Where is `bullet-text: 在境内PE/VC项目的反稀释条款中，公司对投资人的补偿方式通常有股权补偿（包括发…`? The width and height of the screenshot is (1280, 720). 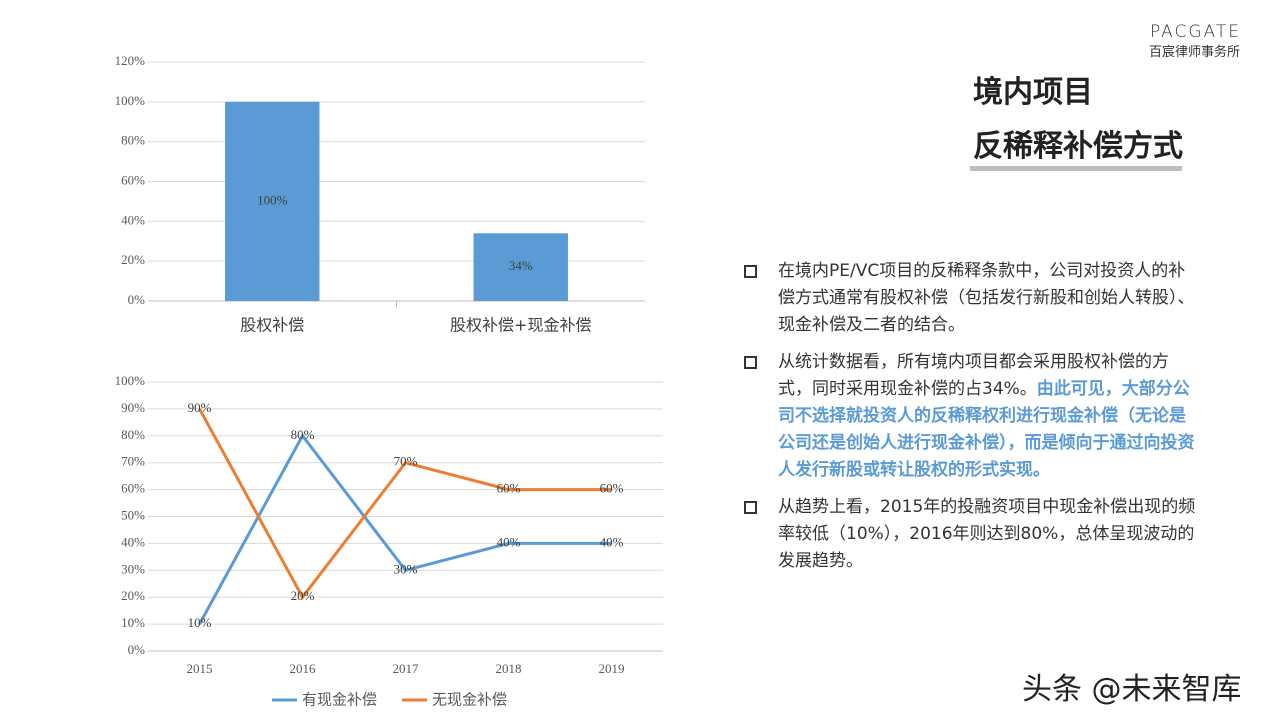 bullet-text: 在境内PE/VC项目的反稀释条款中，公司对投资人的补偿方式通常有股权补偿（包括发… is located at coordinates (986, 298).